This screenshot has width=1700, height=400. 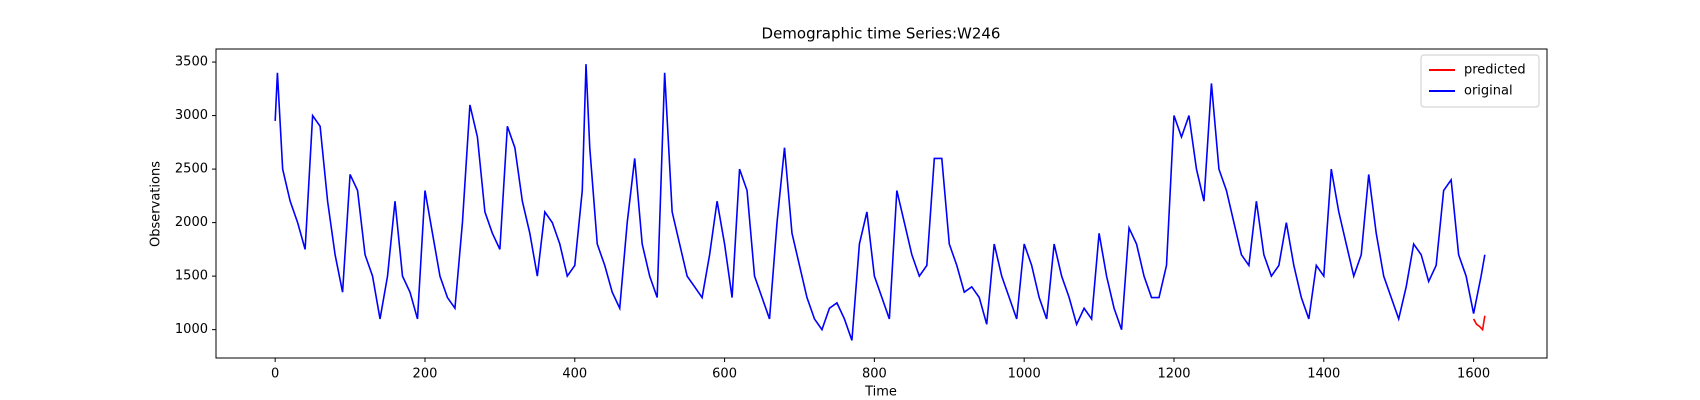 What do you see at coordinates (425, 374) in the screenshot?
I see `x-tick-label: 200` at bounding box center [425, 374].